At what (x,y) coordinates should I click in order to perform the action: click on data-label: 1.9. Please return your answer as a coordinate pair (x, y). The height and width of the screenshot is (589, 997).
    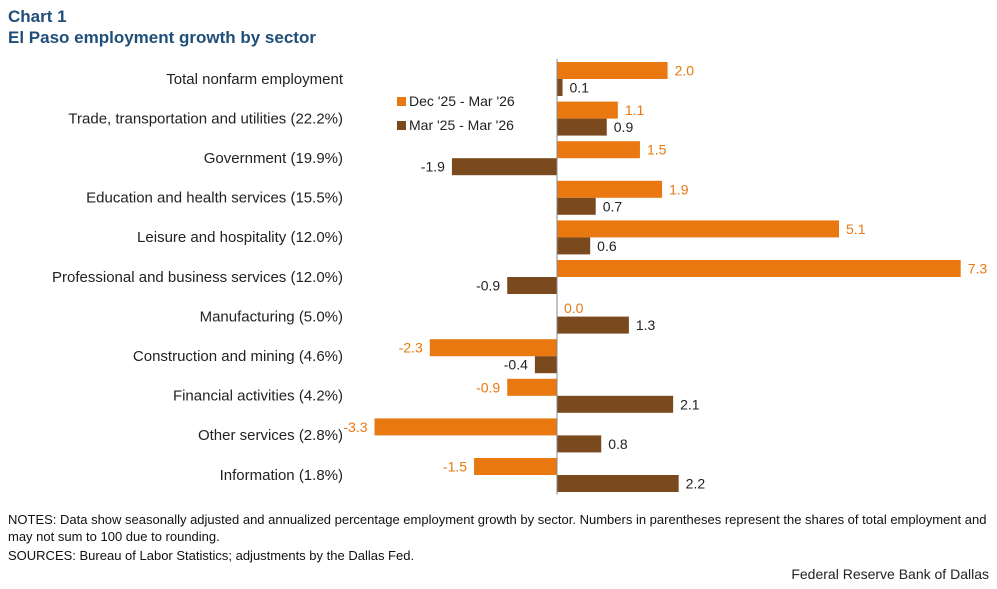
    Looking at the image, I should click on (679, 189).